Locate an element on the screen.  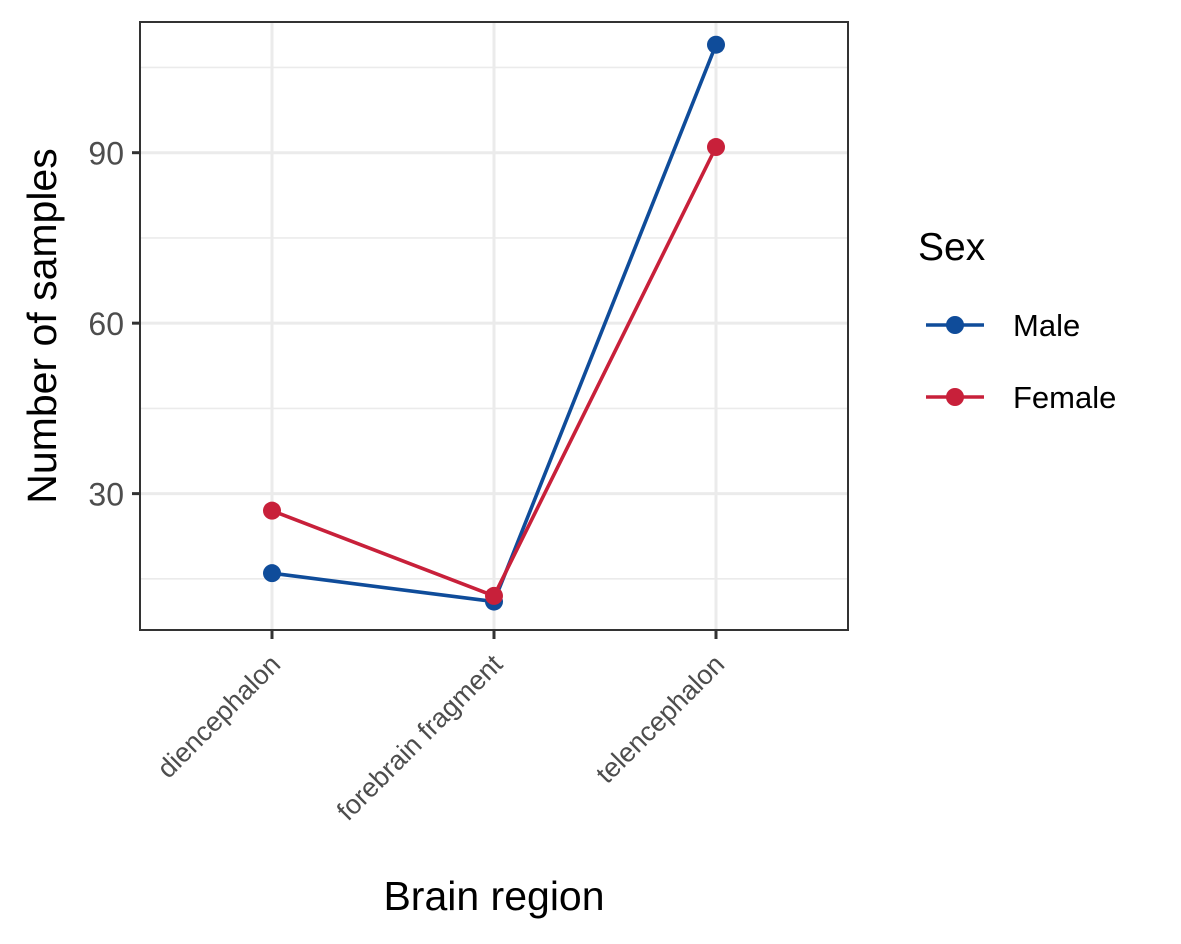
legend-key-point-female is located at coordinates (955, 397).